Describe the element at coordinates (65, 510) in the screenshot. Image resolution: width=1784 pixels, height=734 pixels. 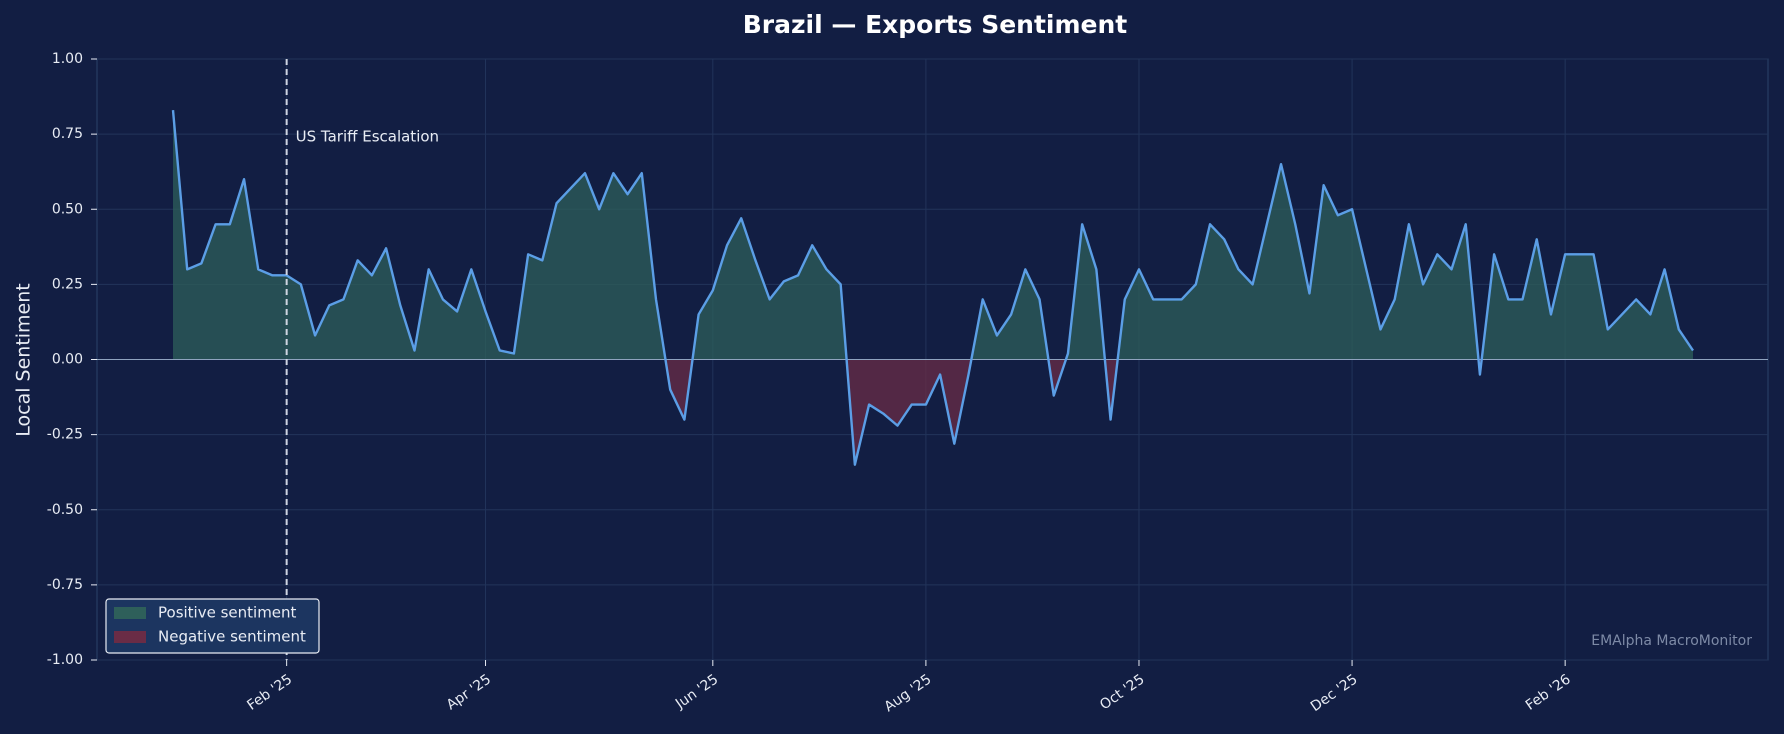
I see `y-tick-label: -0.50` at that location.